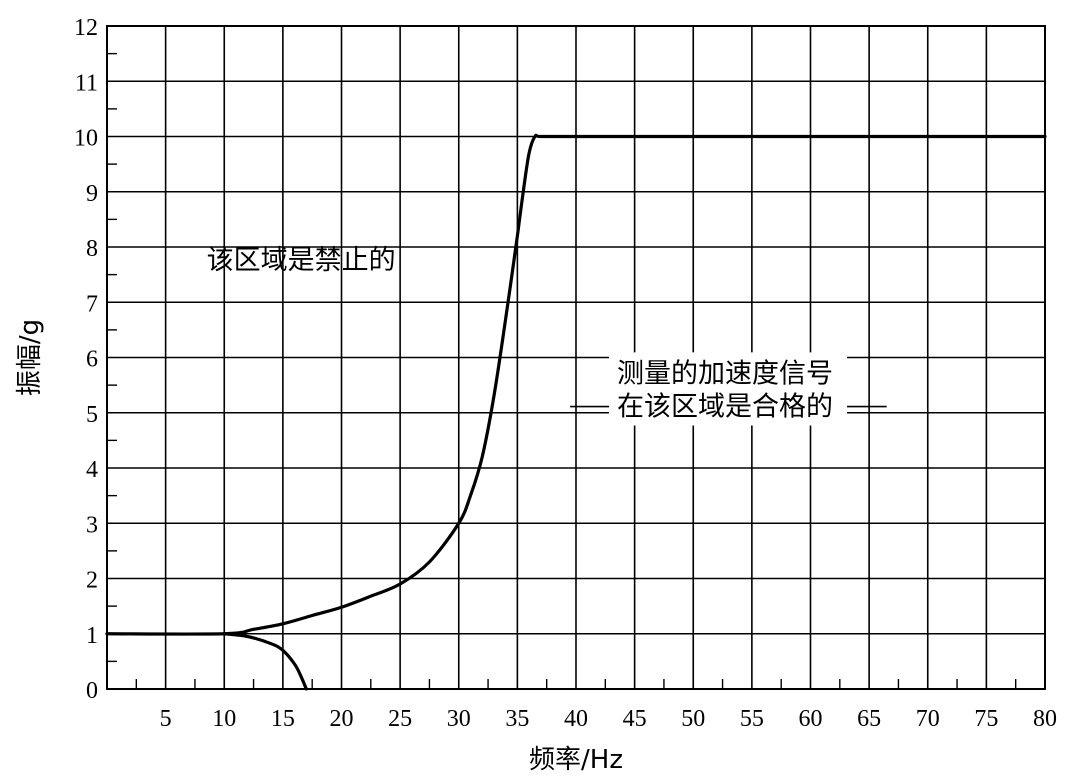 The height and width of the screenshot is (776, 1078). What do you see at coordinates (547, 335) in the screenshot?
I see `annotations: 该区域是禁止的 测量的加速度信号 在该区域是合格的` at bounding box center [547, 335].